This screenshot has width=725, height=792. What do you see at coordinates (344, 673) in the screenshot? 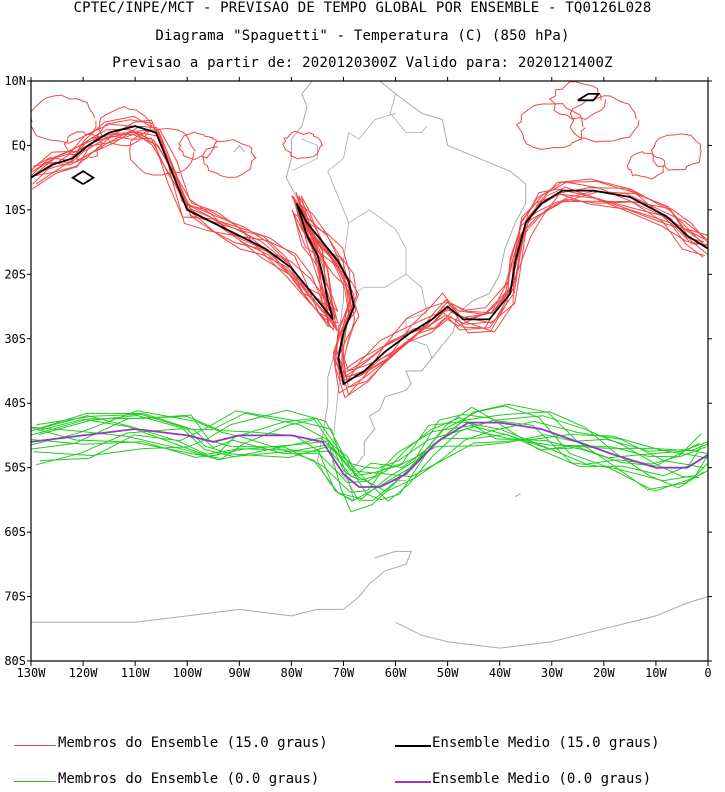
I see `x-axis-tick-label: 70W` at bounding box center [344, 673].